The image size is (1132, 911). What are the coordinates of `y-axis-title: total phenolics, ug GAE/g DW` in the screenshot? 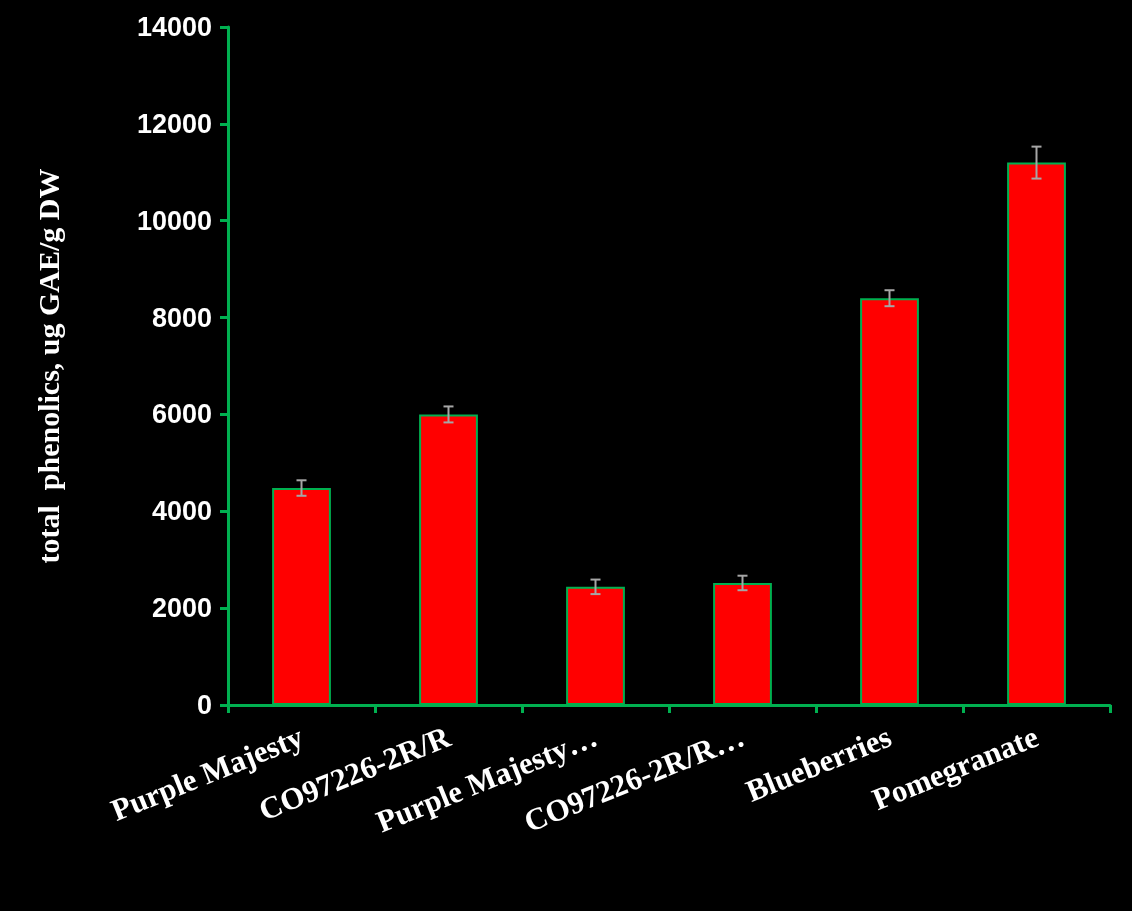 It's located at (48, 366).